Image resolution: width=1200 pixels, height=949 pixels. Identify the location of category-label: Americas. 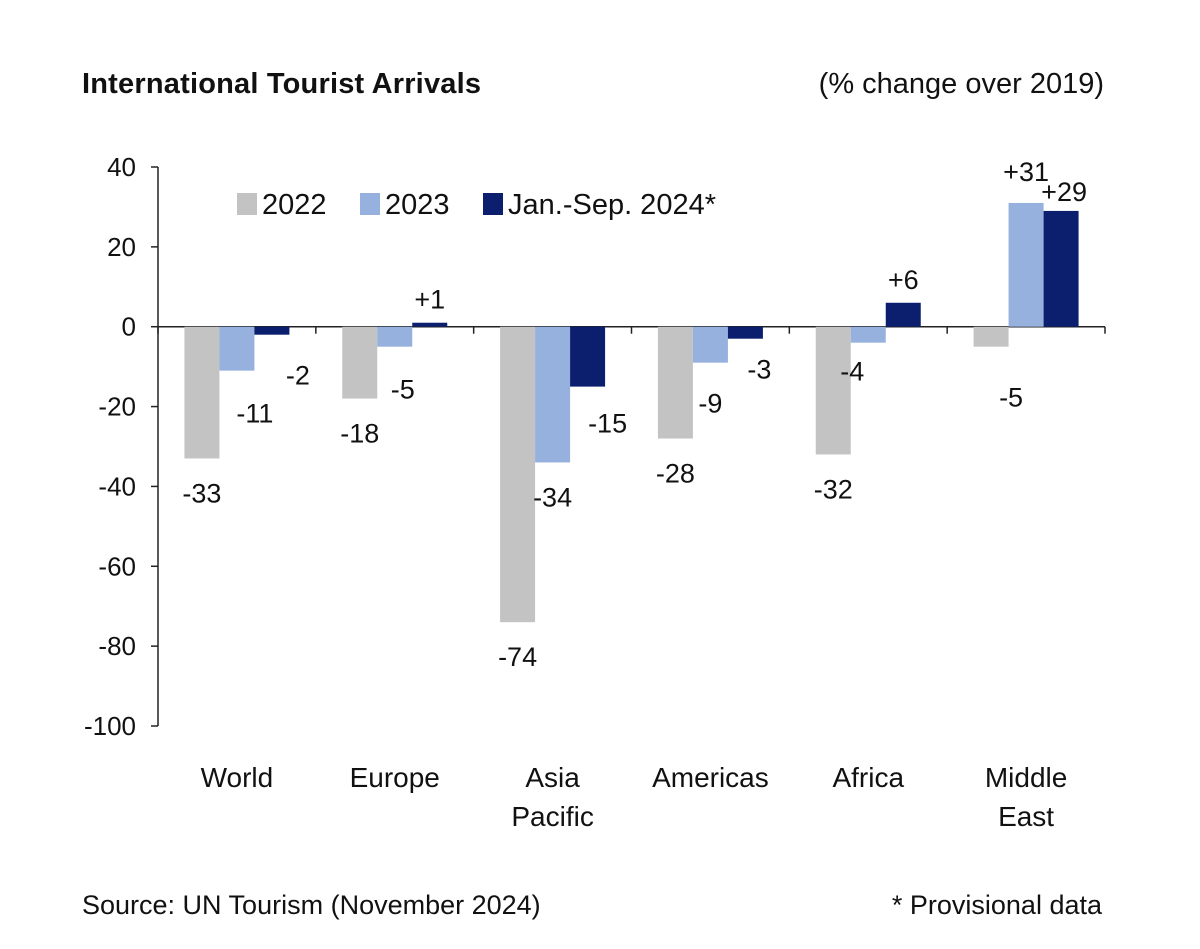
(710, 777).